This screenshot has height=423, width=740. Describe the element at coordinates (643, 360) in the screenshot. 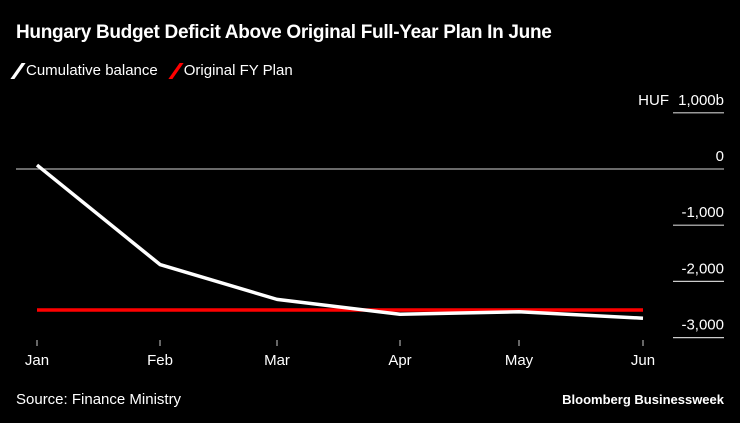

I see `x-tick-label: Jun` at that location.